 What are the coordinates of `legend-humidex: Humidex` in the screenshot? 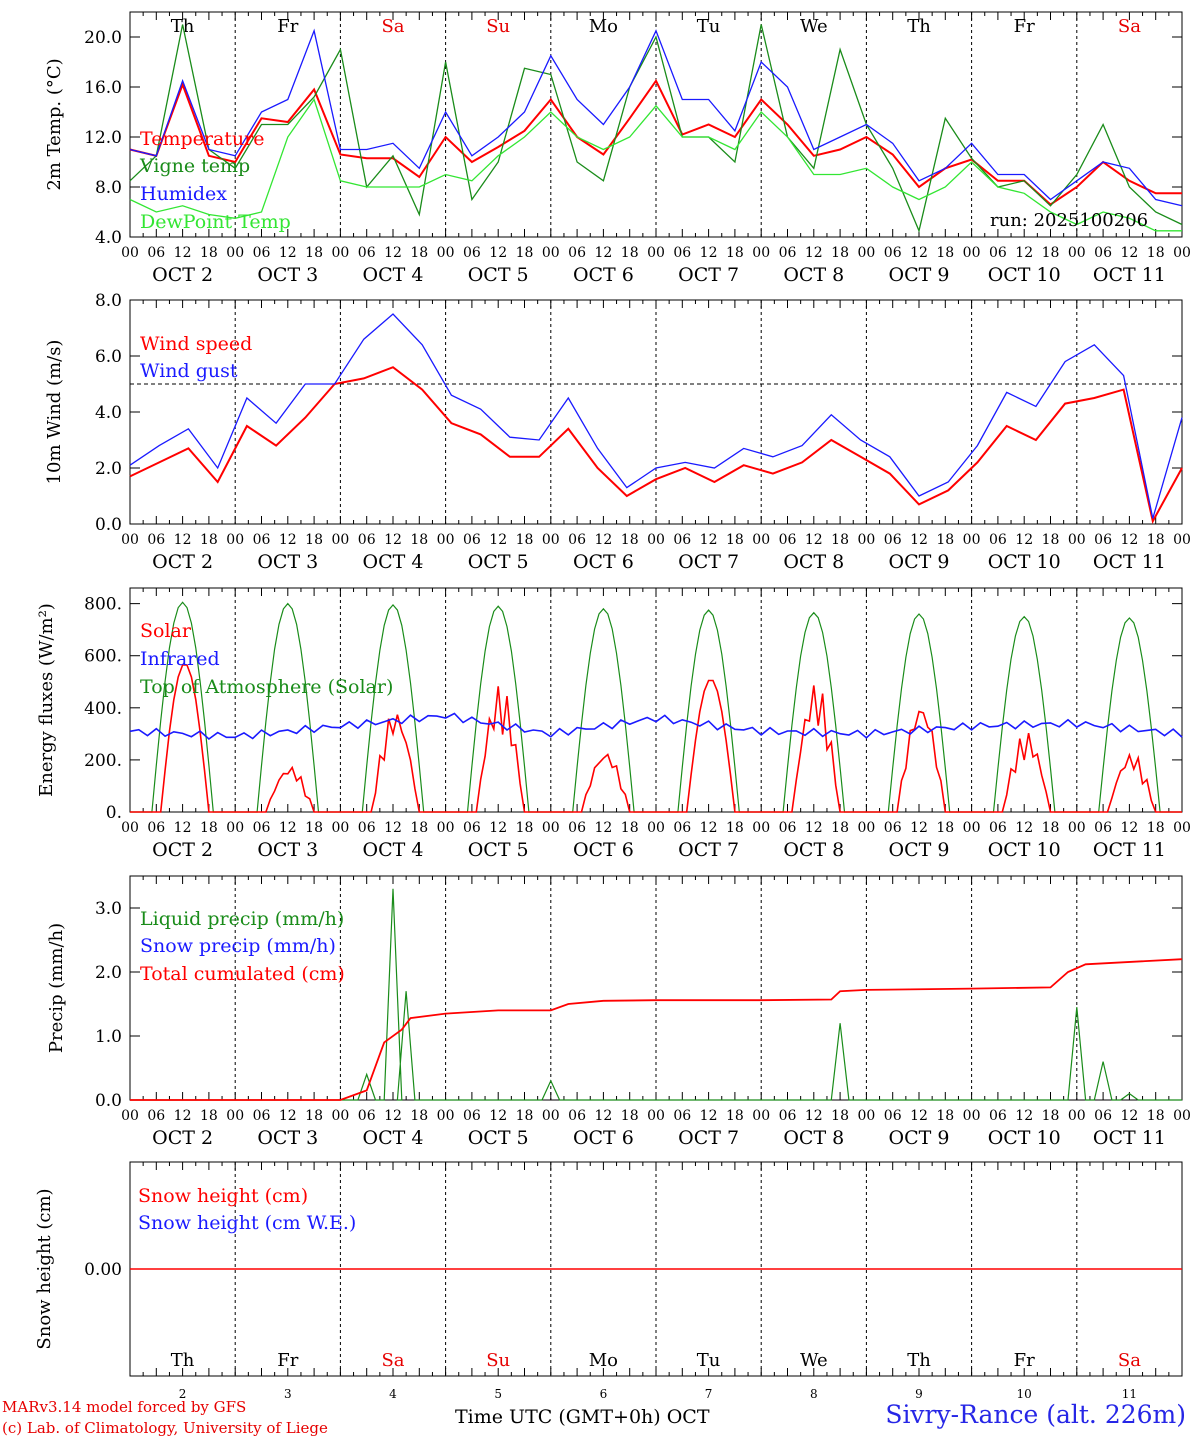 It's located at (183, 194).